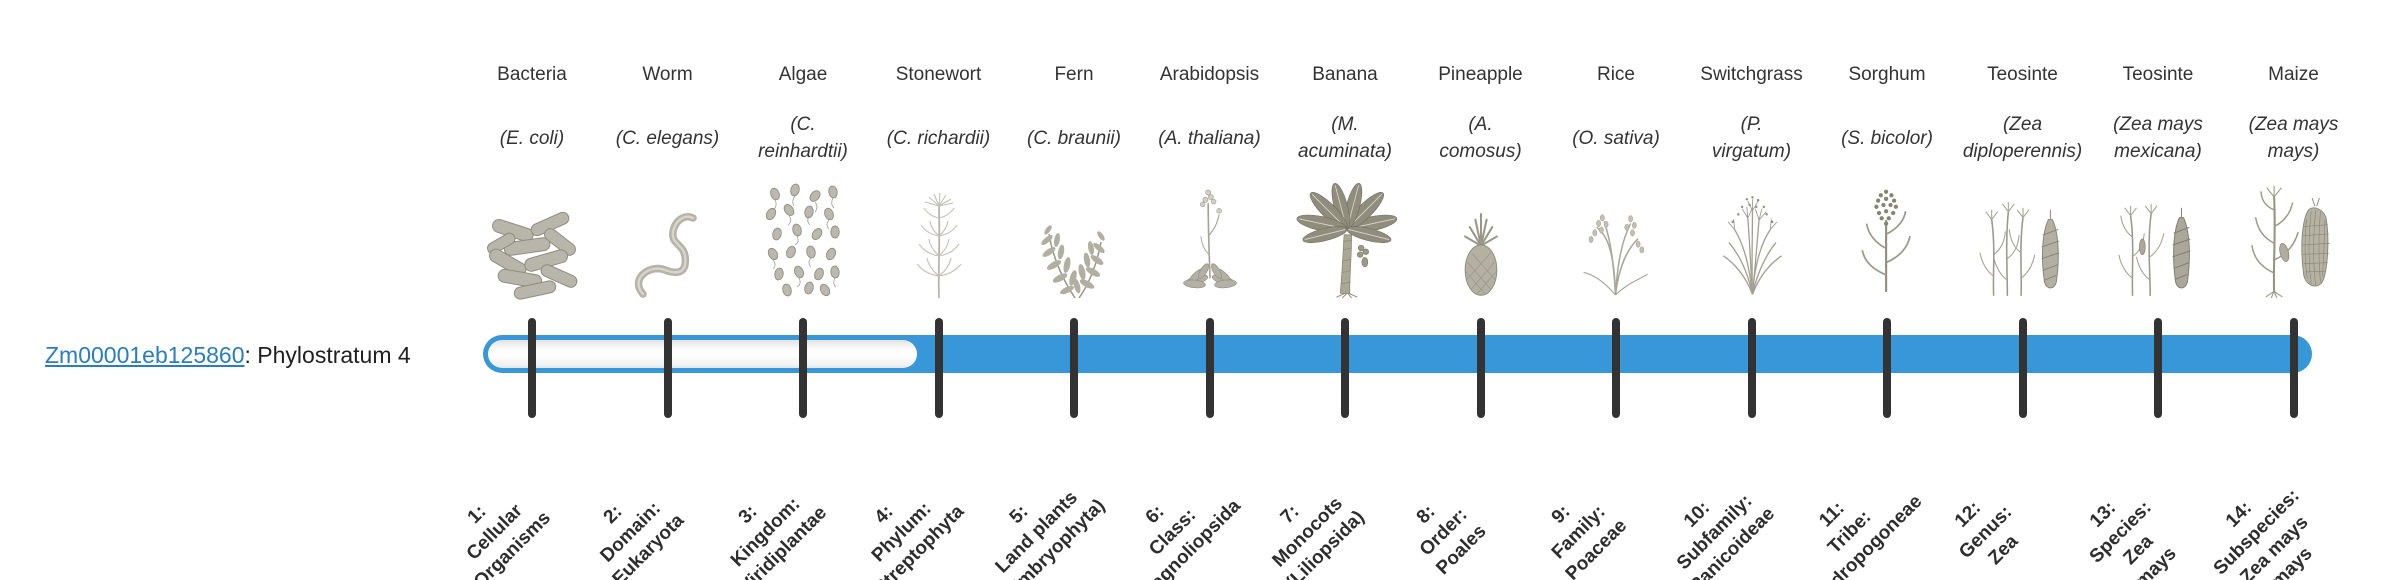 Image resolution: width=2400 pixels, height=580 pixels. Describe the element at coordinates (1886, 240) in the screenshot. I see `sorghum-icon` at that location.